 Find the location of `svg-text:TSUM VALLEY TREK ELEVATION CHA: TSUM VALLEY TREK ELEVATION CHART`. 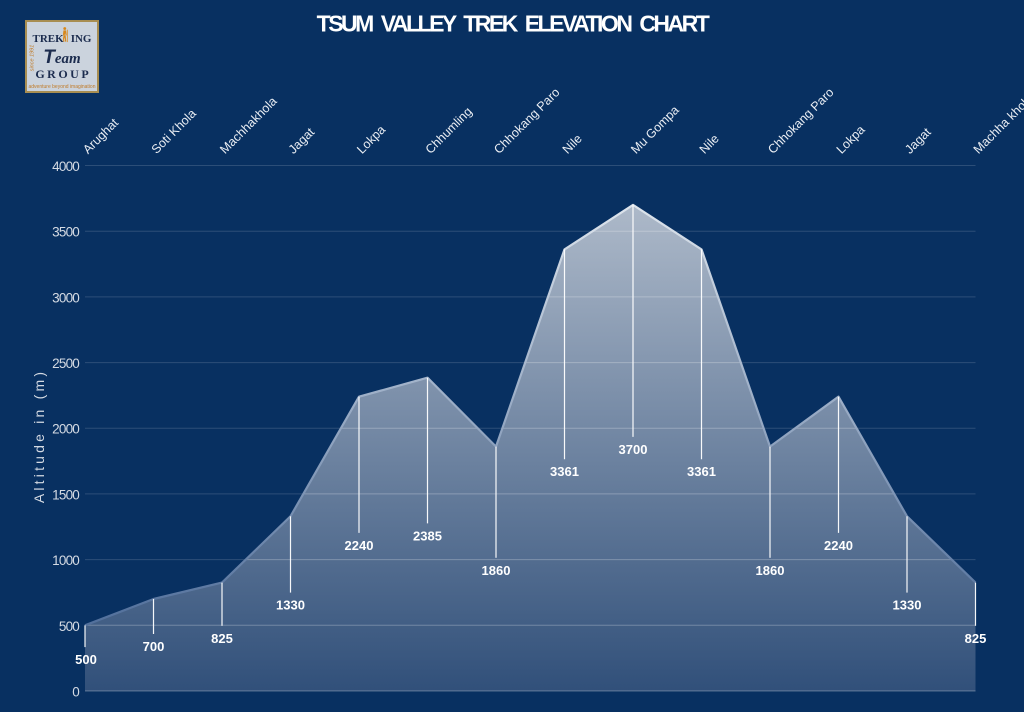

svg-text:TSUM VALLEY TREK ELEVATION CHA: TSUM VALLEY TREK ELEVATION CHART is located at coordinates (513, 24).